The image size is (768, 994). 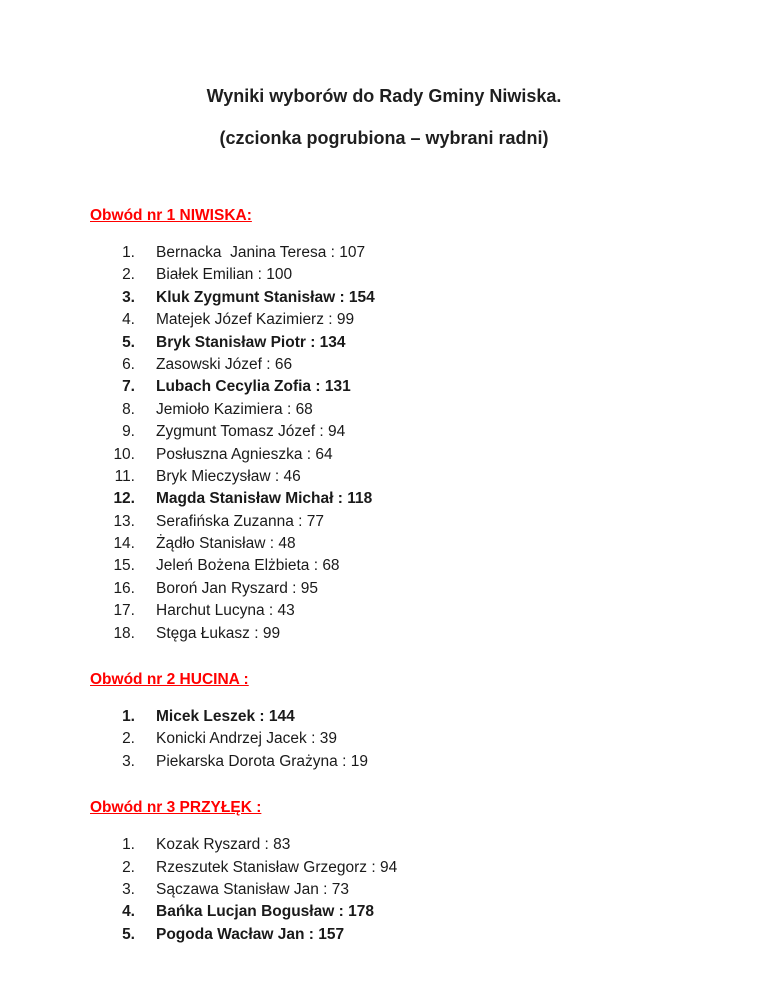 I want to click on candidate-result: Kluk Zygmunt Stanisław : 154, so click(x=265, y=298).